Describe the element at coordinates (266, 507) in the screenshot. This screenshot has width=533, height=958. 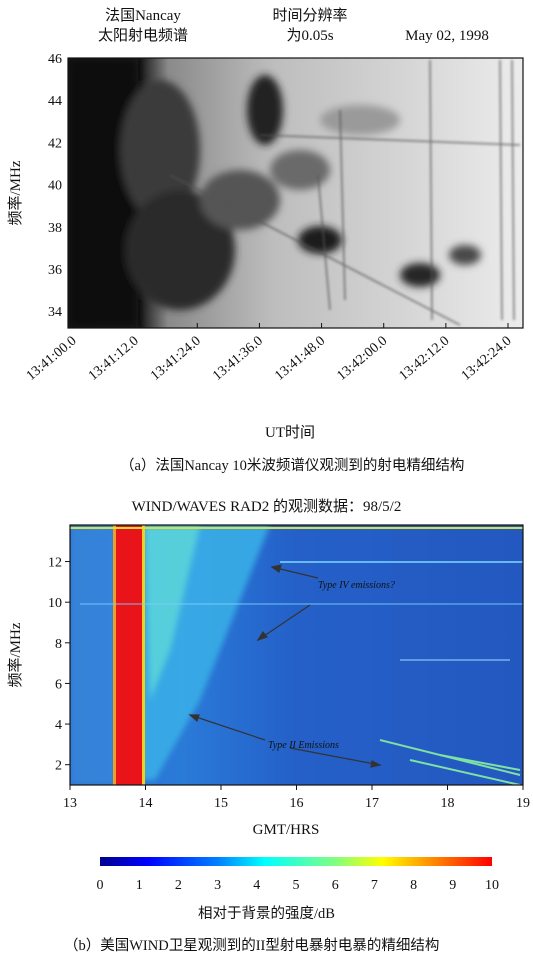
I see `chart-b-title: WIND/WAVES RAD2 的观测数据：98/5/2` at that location.